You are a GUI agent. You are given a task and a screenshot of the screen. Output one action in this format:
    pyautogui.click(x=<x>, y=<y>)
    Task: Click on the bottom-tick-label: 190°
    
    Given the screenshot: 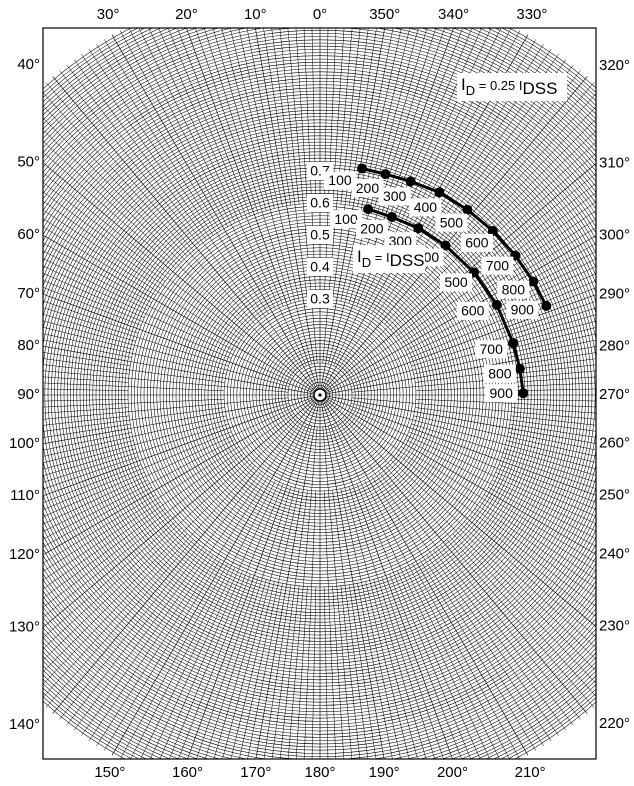 What is the action you would take?
    pyautogui.click(x=384, y=772)
    